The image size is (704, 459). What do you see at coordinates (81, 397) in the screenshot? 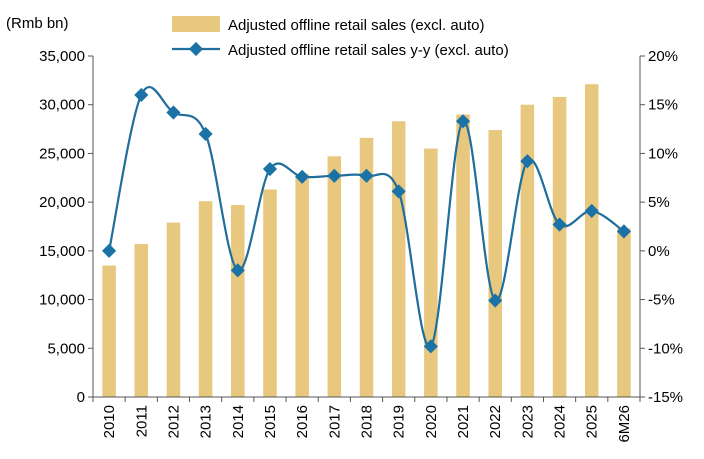
I see `left-tick-label: 0` at bounding box center [81, 397].